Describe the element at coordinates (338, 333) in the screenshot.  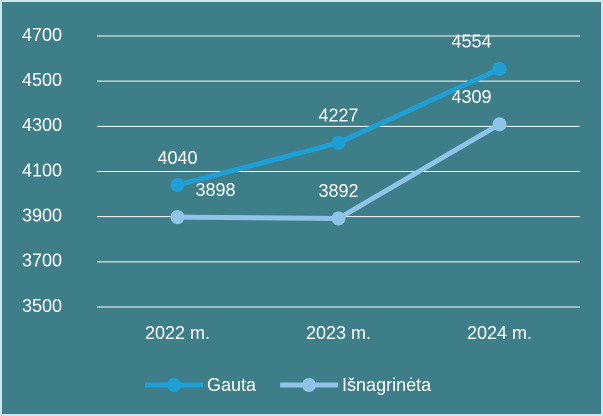
I see `x-tick-label: 2023 m.` at that location.